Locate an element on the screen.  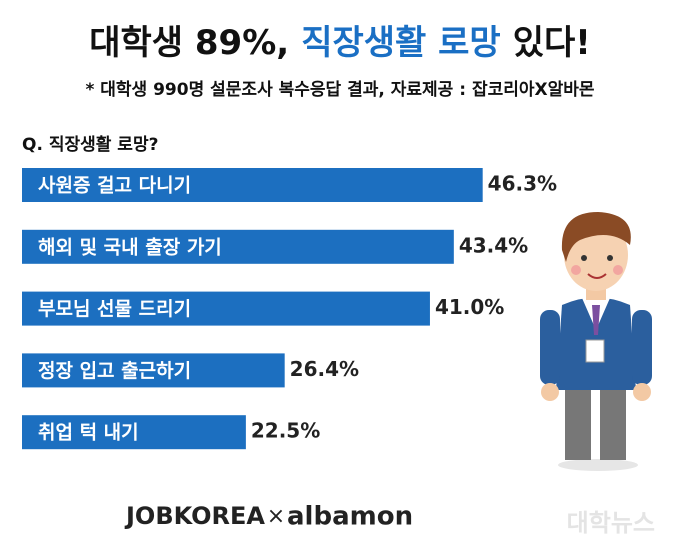
value-label: 41.0% is located at coordinates (469, 307).